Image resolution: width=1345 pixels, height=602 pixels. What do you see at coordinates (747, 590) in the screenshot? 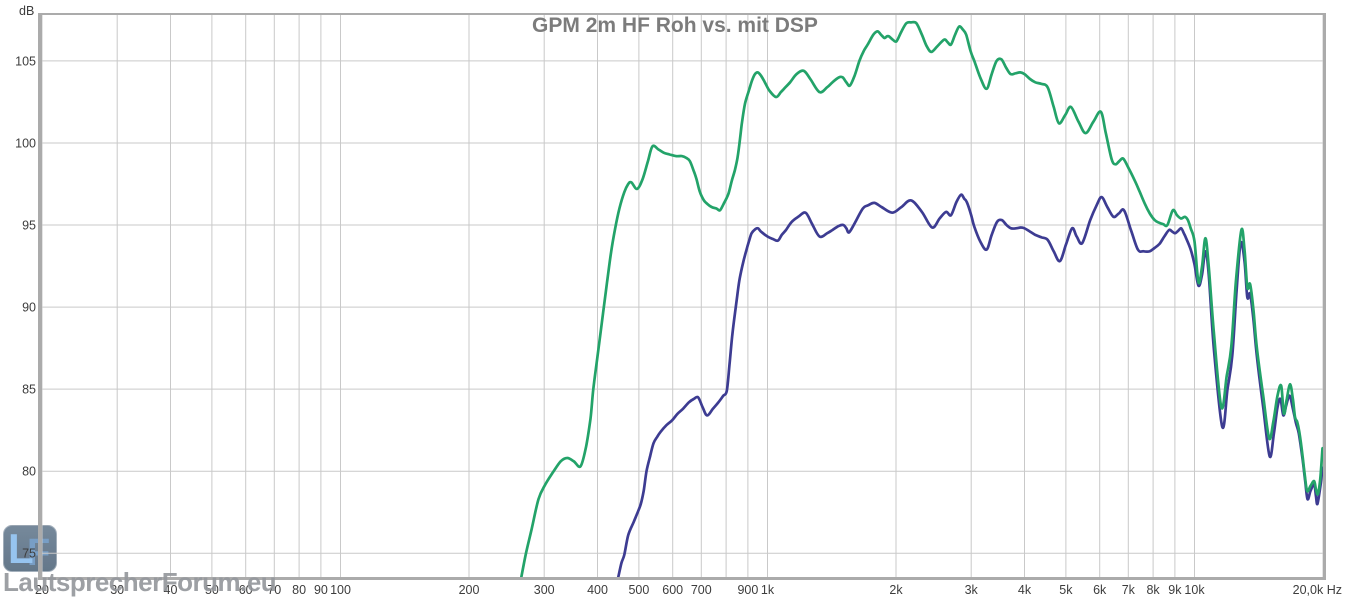
I see `x-tick-label: 900` at bounding box center [747, 590].